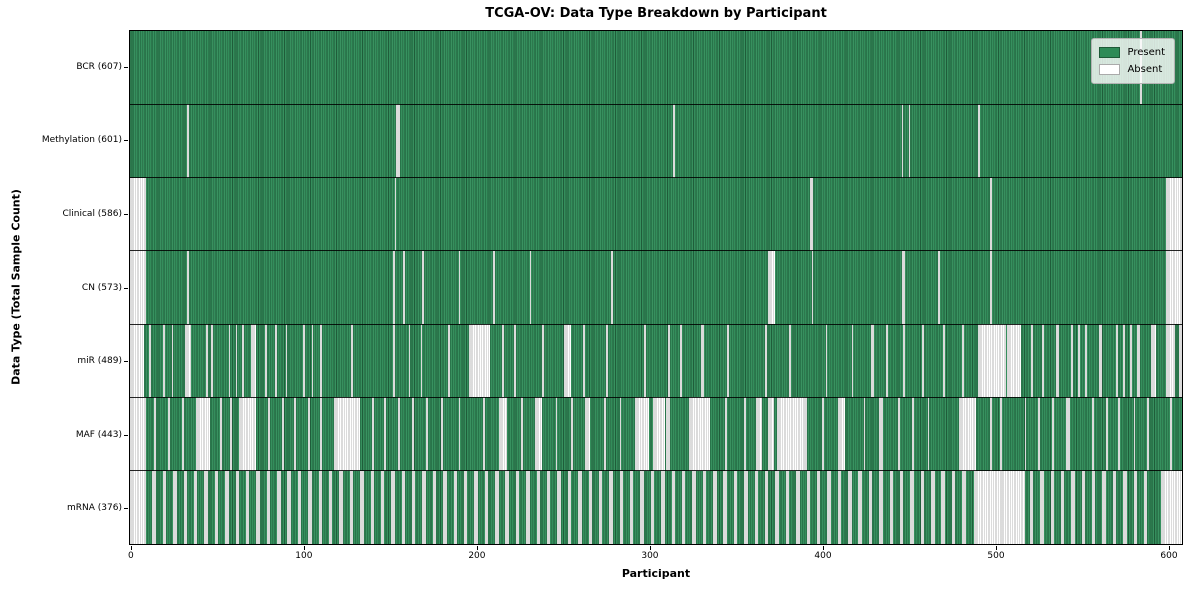  Describe the element at coordinates (1133, 61) in the screenshot. I see `legend: Present Absent` at that location.